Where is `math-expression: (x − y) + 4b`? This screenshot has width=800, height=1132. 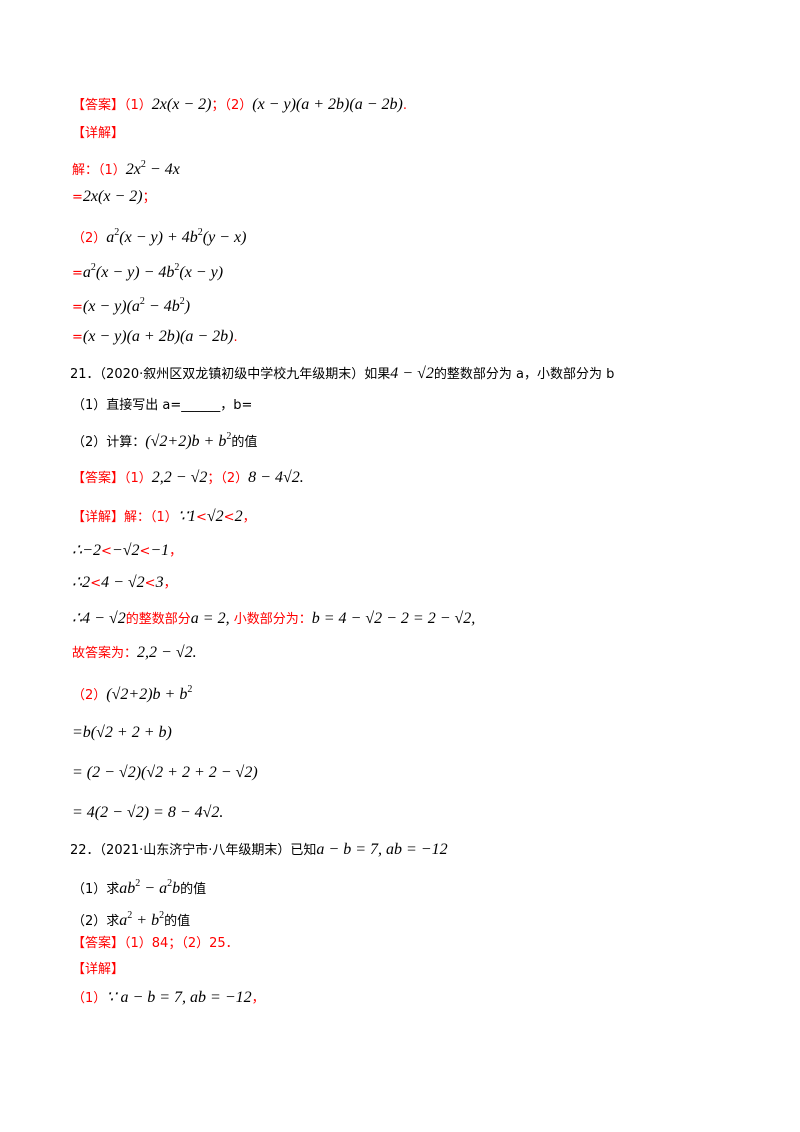
math-expression: (x − y) + 4b is located at coordinates (158, 237).